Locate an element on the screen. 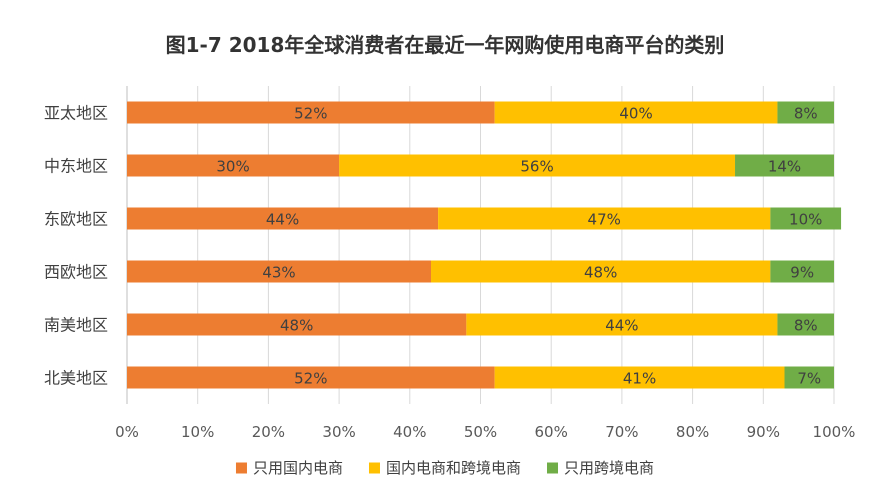  category-label: 北美地区 is located at coordinates (76, 378).